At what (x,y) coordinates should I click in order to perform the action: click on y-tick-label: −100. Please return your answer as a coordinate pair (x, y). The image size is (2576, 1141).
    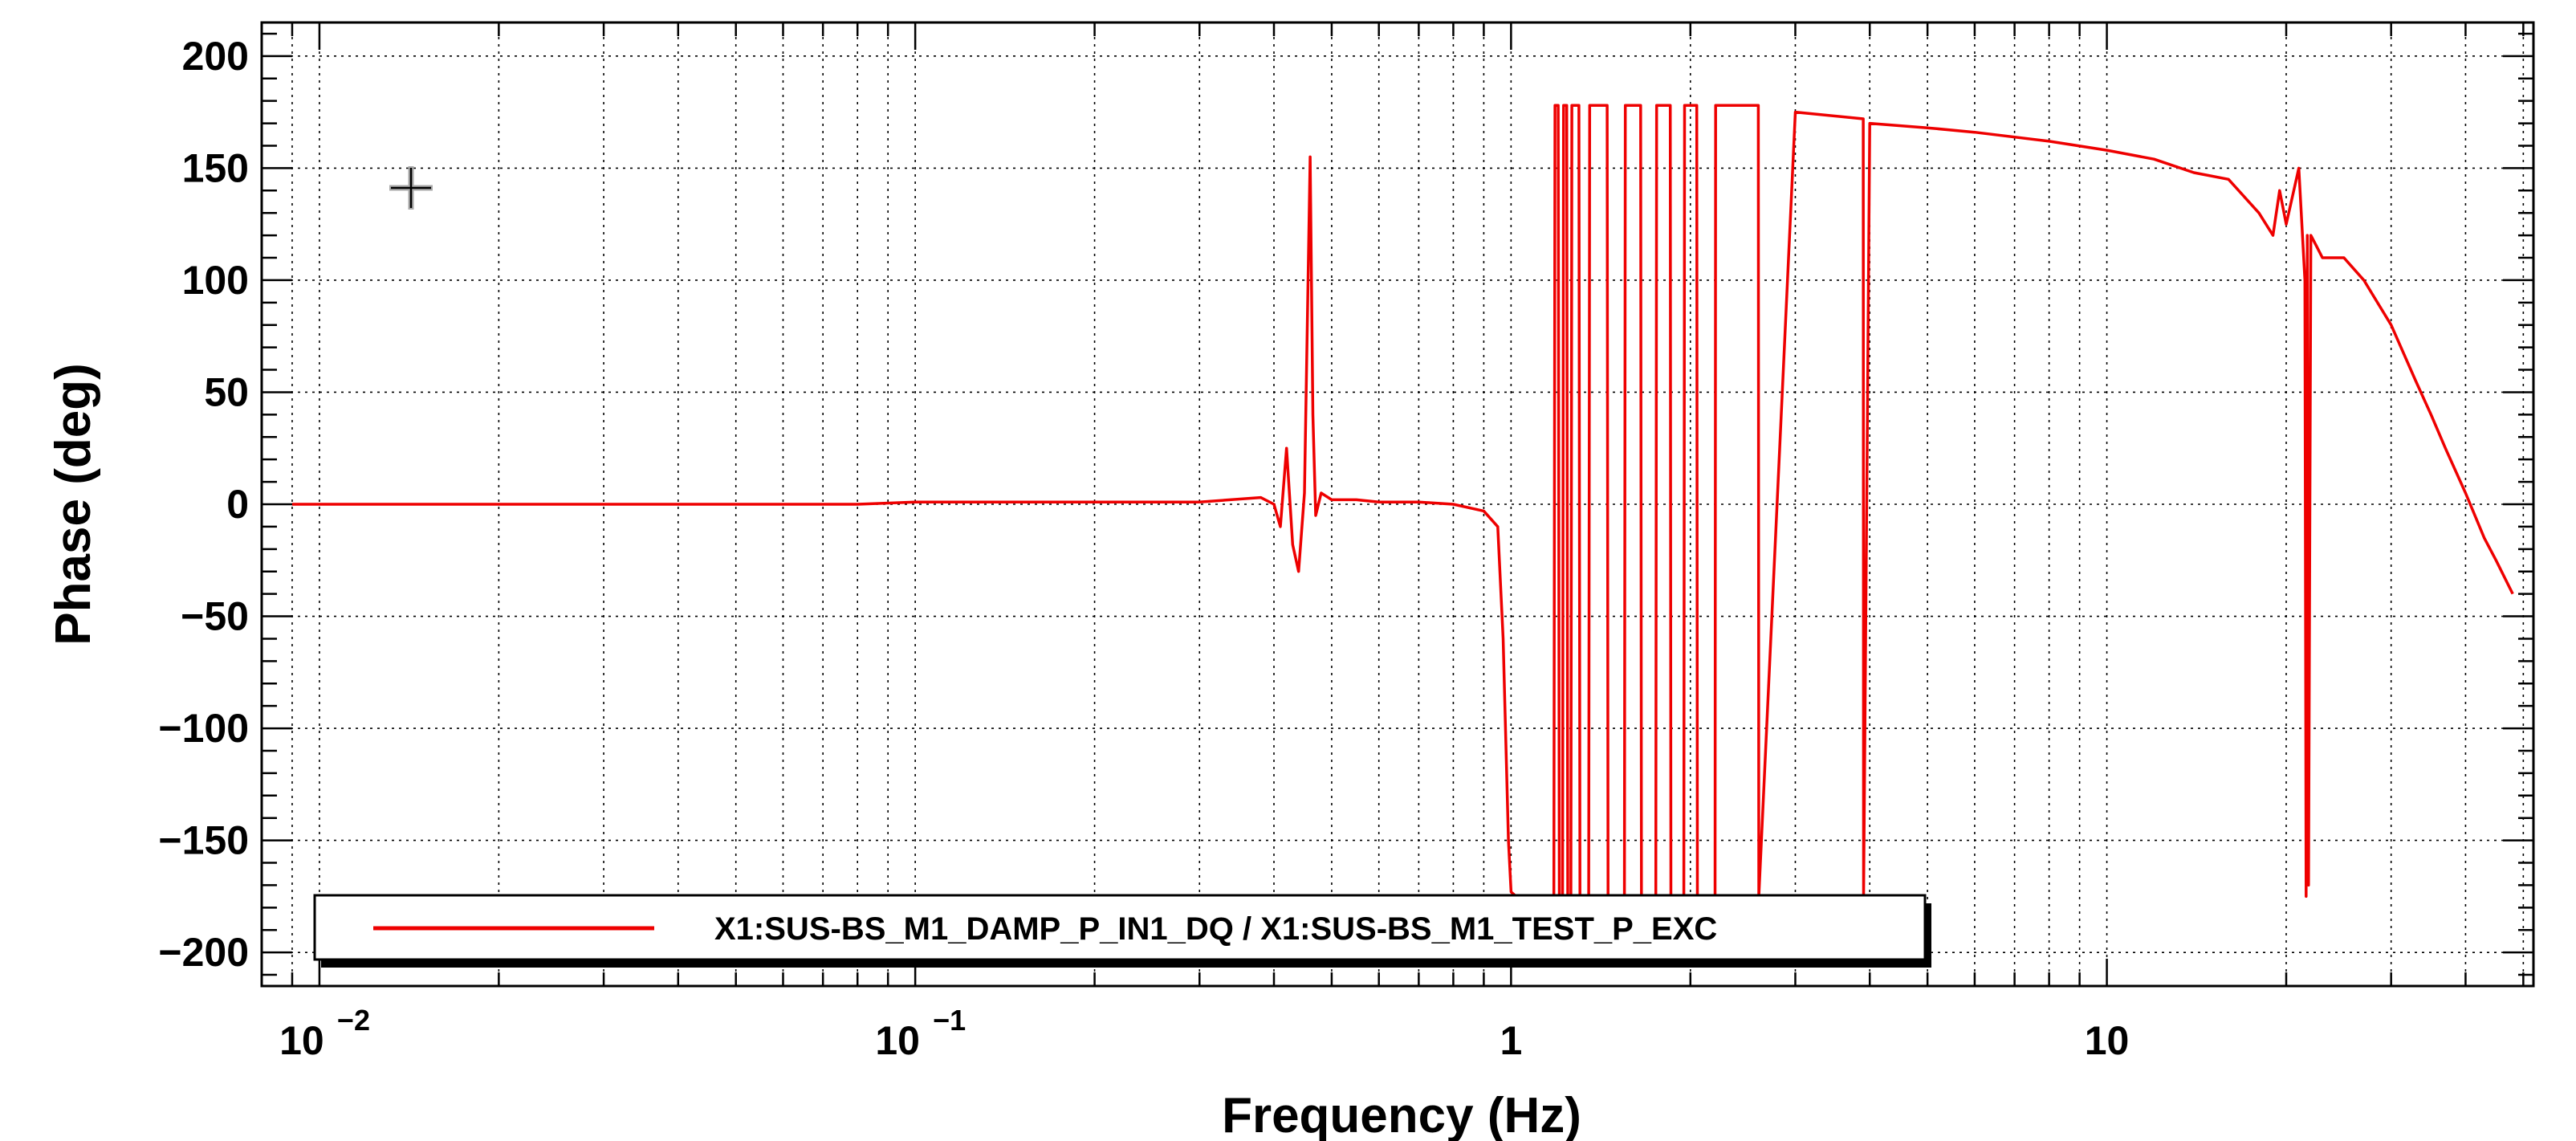
    Looking at the image, I should click on (203, 728).